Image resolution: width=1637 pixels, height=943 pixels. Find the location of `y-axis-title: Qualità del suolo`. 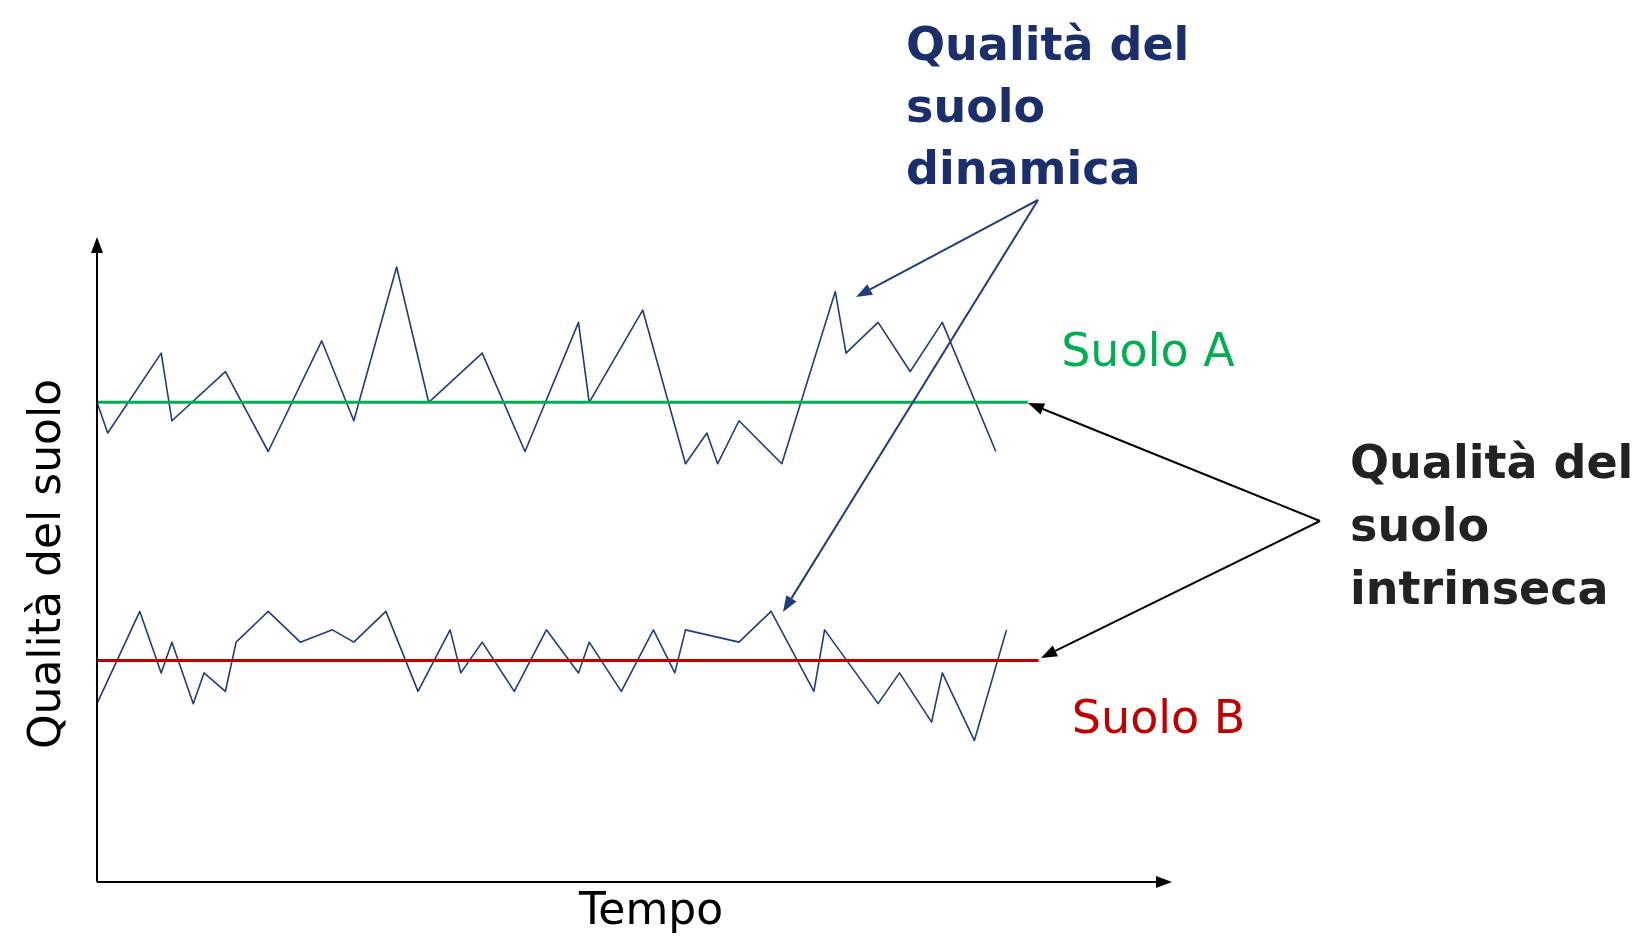

y-axis-title: Qualità del suolo is located at coordinates (44, 564).